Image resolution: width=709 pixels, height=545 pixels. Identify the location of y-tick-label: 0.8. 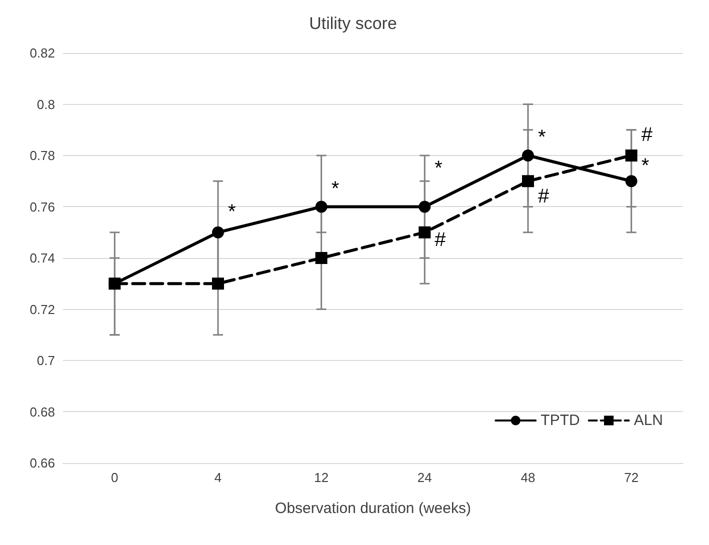
(45, 104).